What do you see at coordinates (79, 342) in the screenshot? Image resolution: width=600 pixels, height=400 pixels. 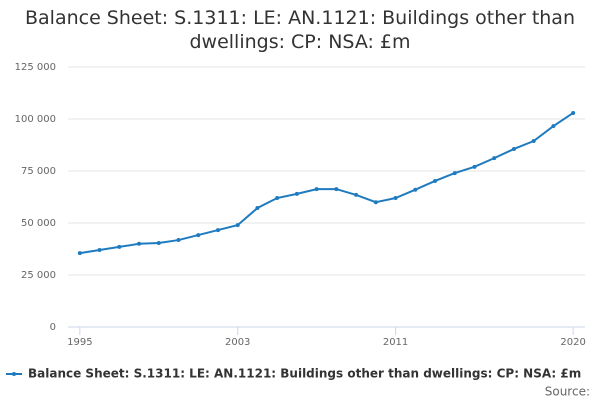 I see `x-tick-label: 1995` at bounding box center [79, 342].